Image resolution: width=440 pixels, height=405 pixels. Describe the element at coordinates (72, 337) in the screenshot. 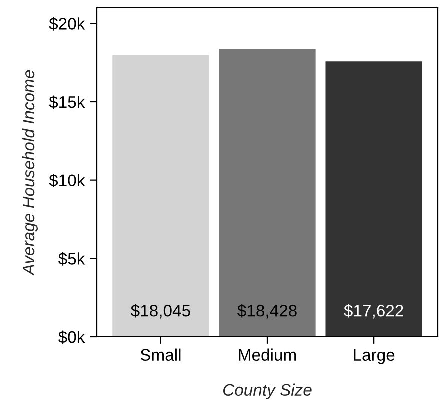

I see `y-tick-label: $0k` at that location.